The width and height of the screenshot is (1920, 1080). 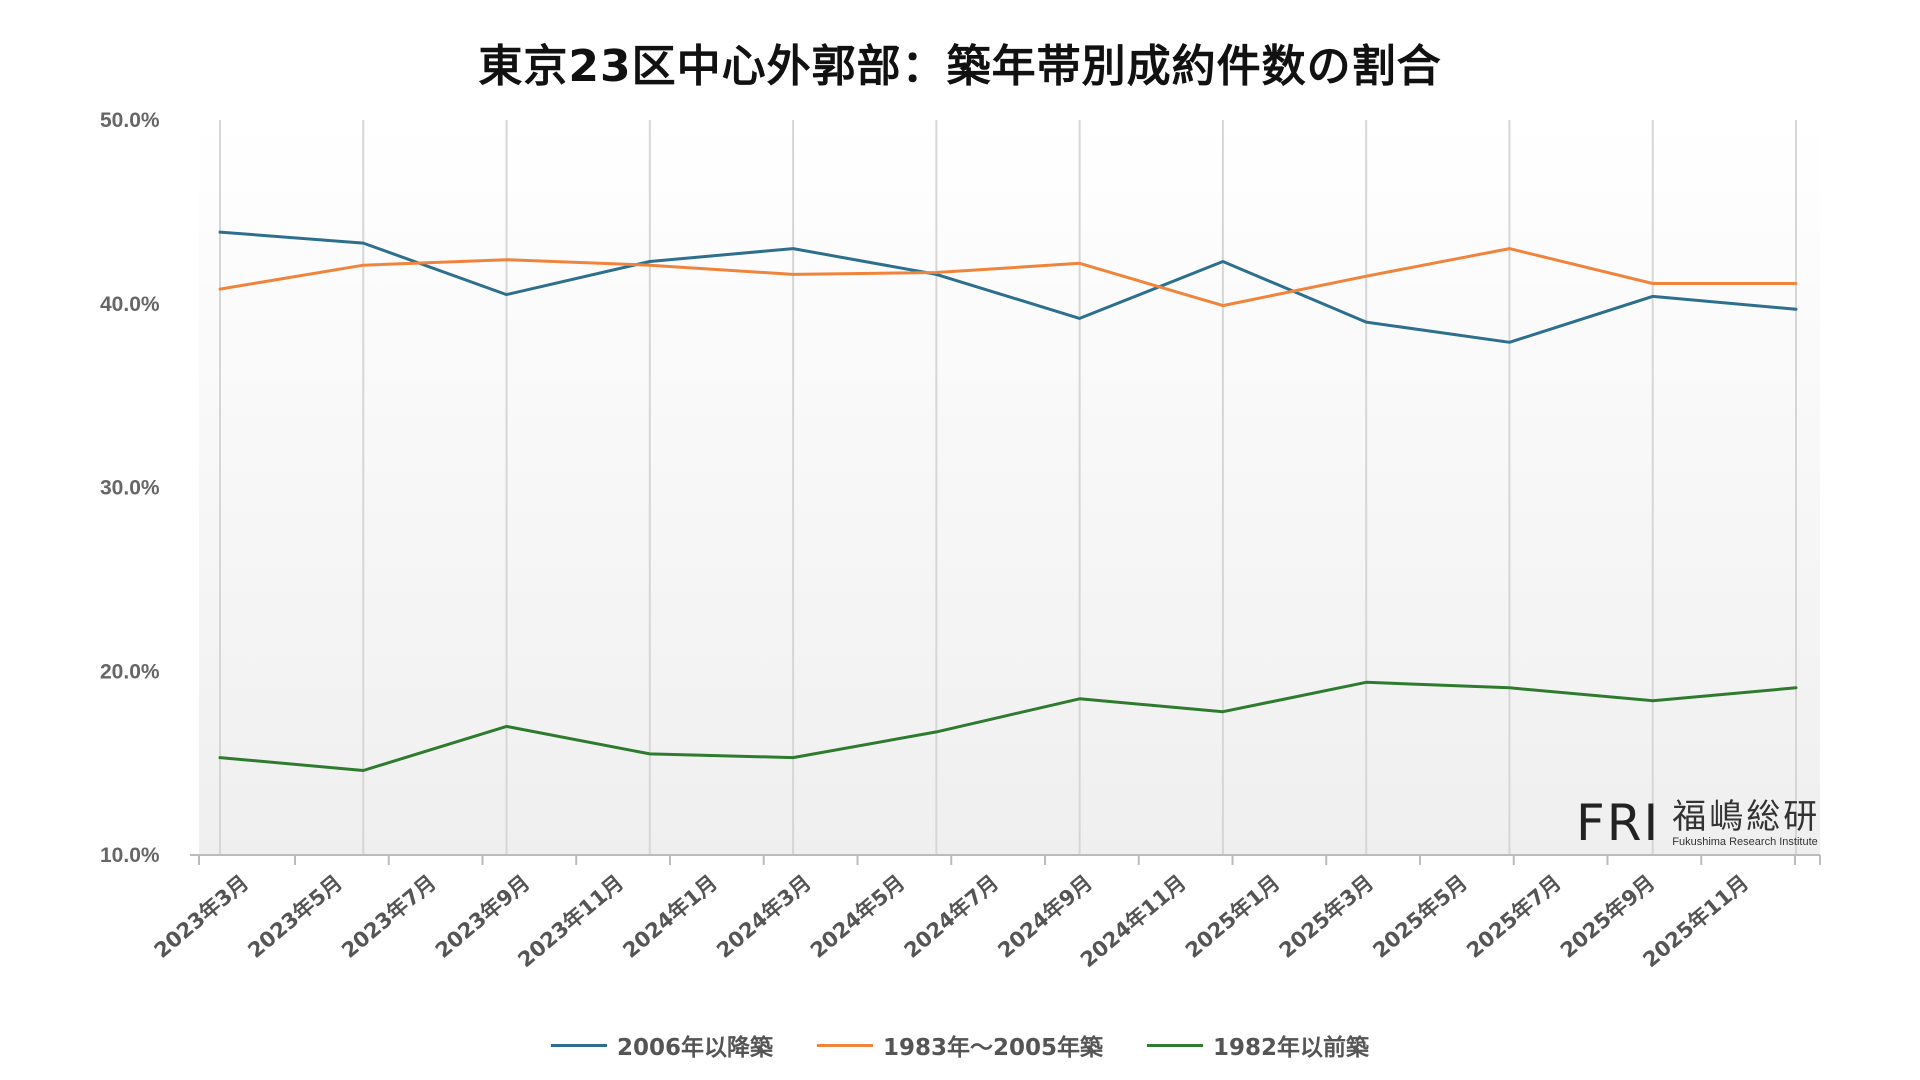 I want to click on legend-item-2006: 2006年以降築, so click(x=661, y=1045).